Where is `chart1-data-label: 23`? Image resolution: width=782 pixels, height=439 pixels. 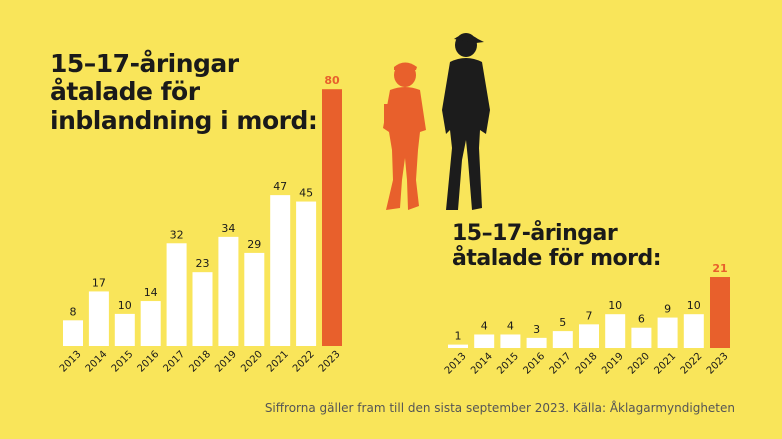
chart1-data-label: 23 is located at coordinates (203, 263).